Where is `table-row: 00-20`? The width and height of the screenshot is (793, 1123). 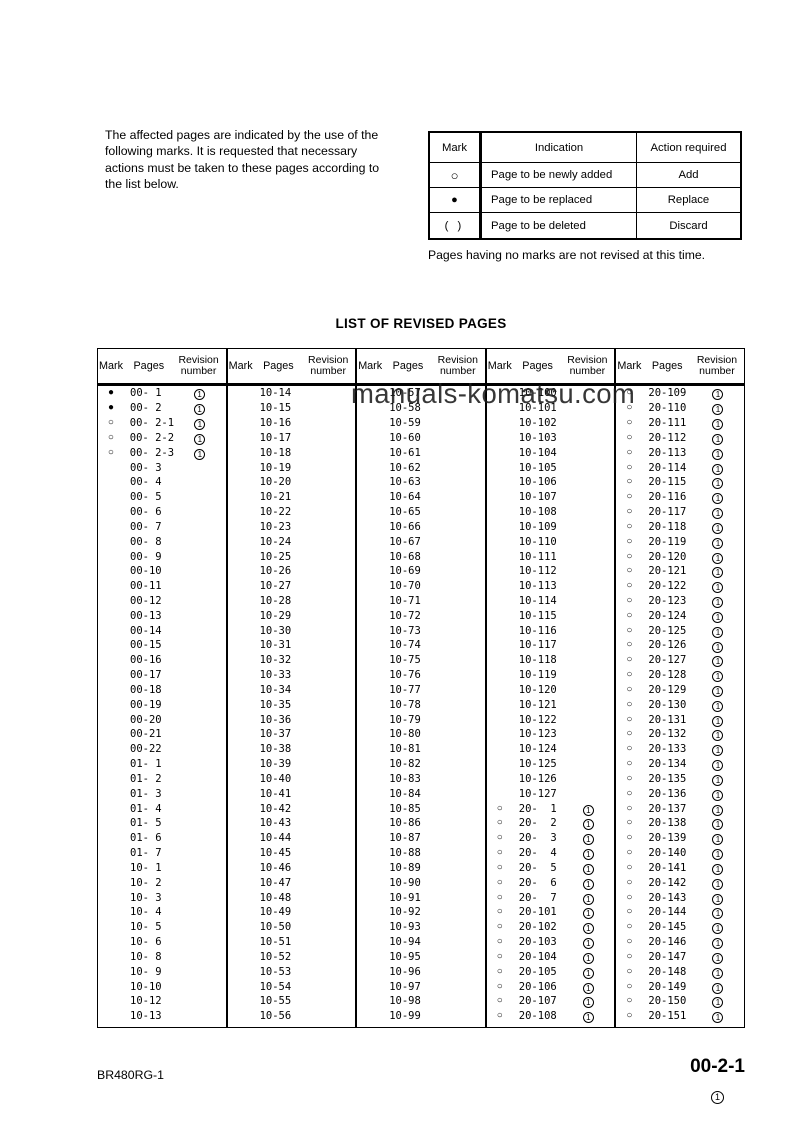
table-row: 00-20 is located at coordinates (162, 719).